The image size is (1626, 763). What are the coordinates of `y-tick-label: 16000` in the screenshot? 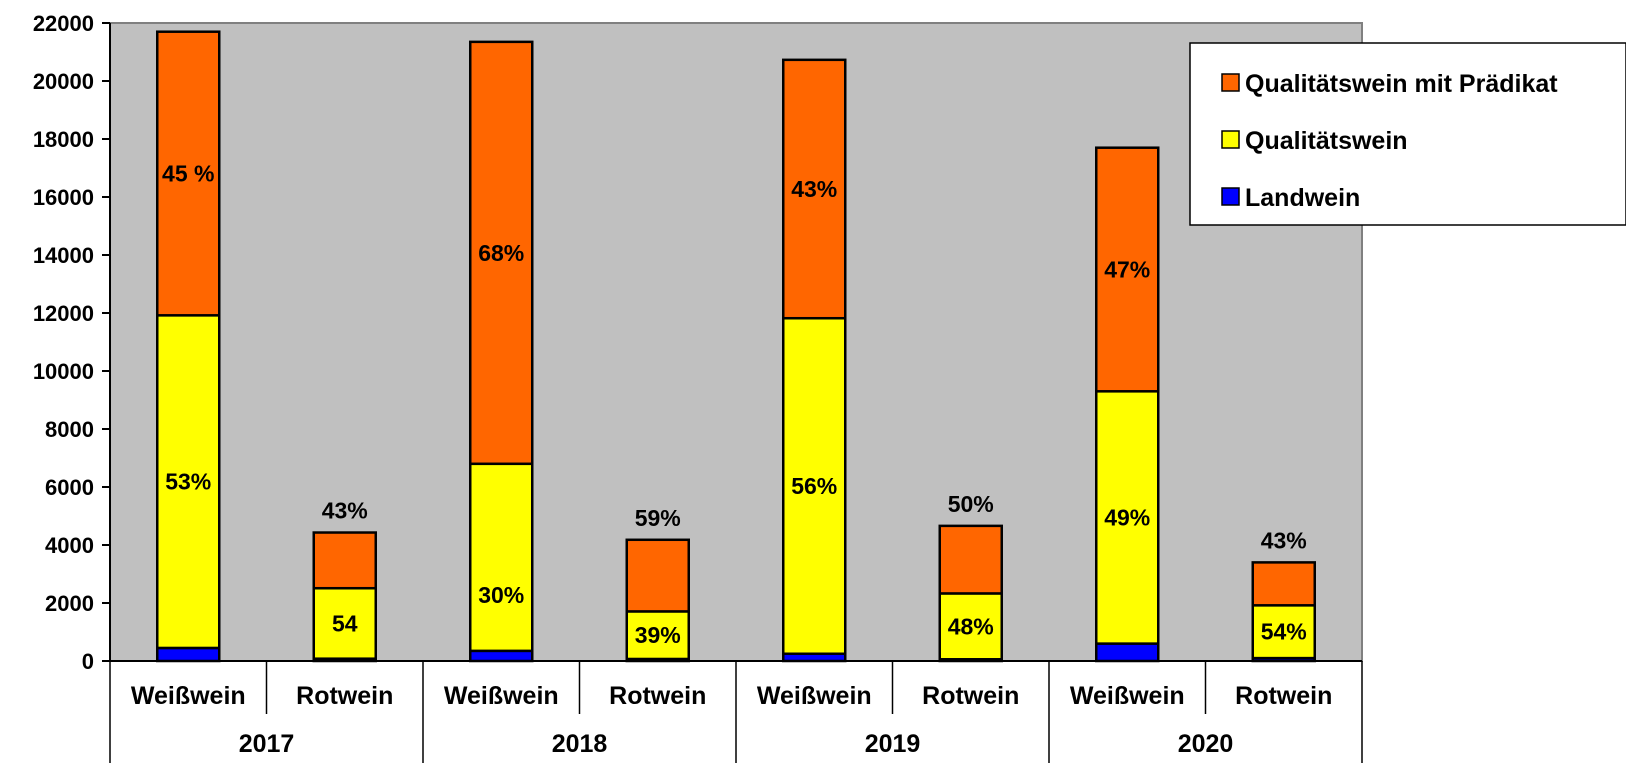 It's located at (63, 197).